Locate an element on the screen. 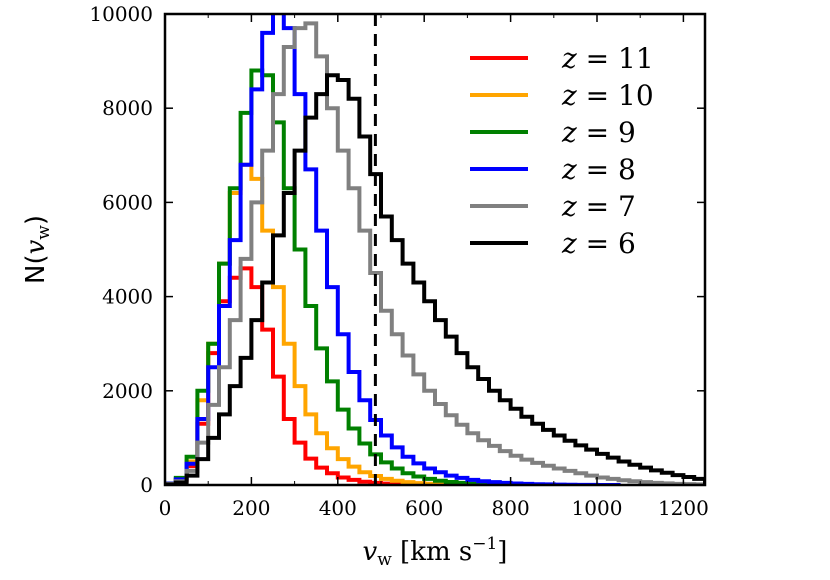  legend-label: z = 10 is located at coordinates (607, 95).